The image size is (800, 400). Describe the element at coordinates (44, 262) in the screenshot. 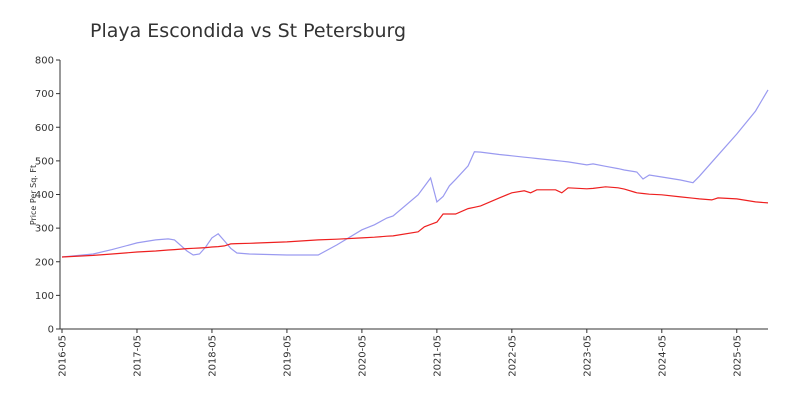

I see `y-tick-label: 200` at that location.